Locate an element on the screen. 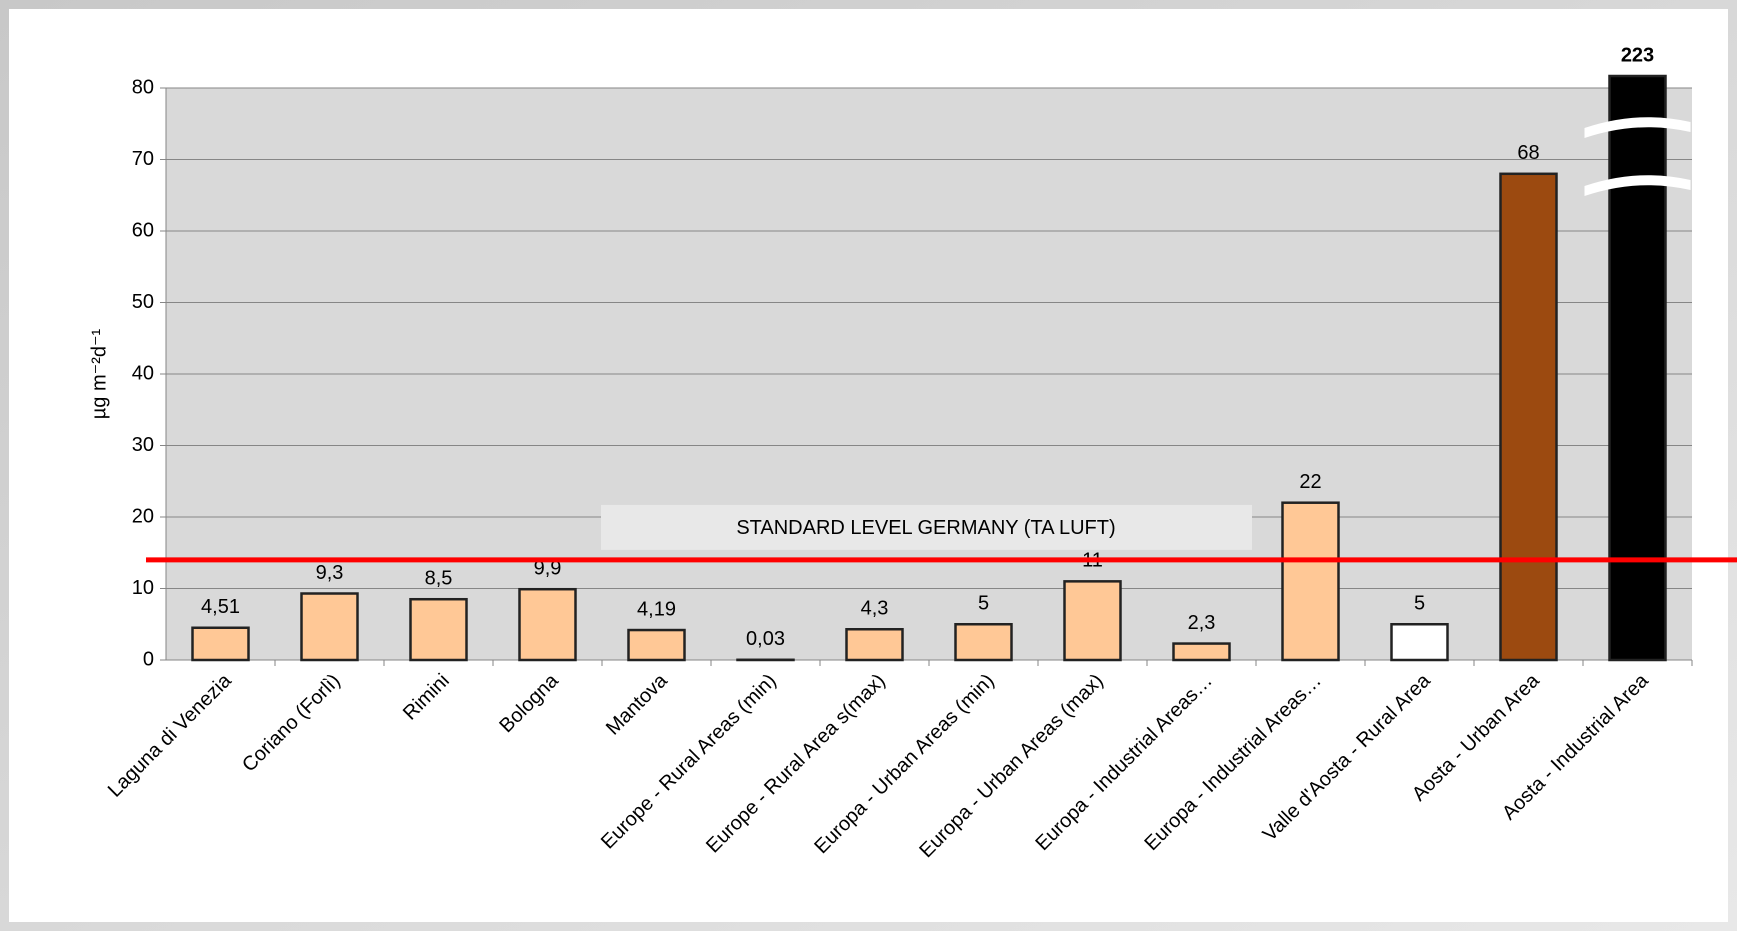 Image resolution: width=1737 pixels, height=931 pixels. data-label: 4,51 is located at coordinates (220, 607).